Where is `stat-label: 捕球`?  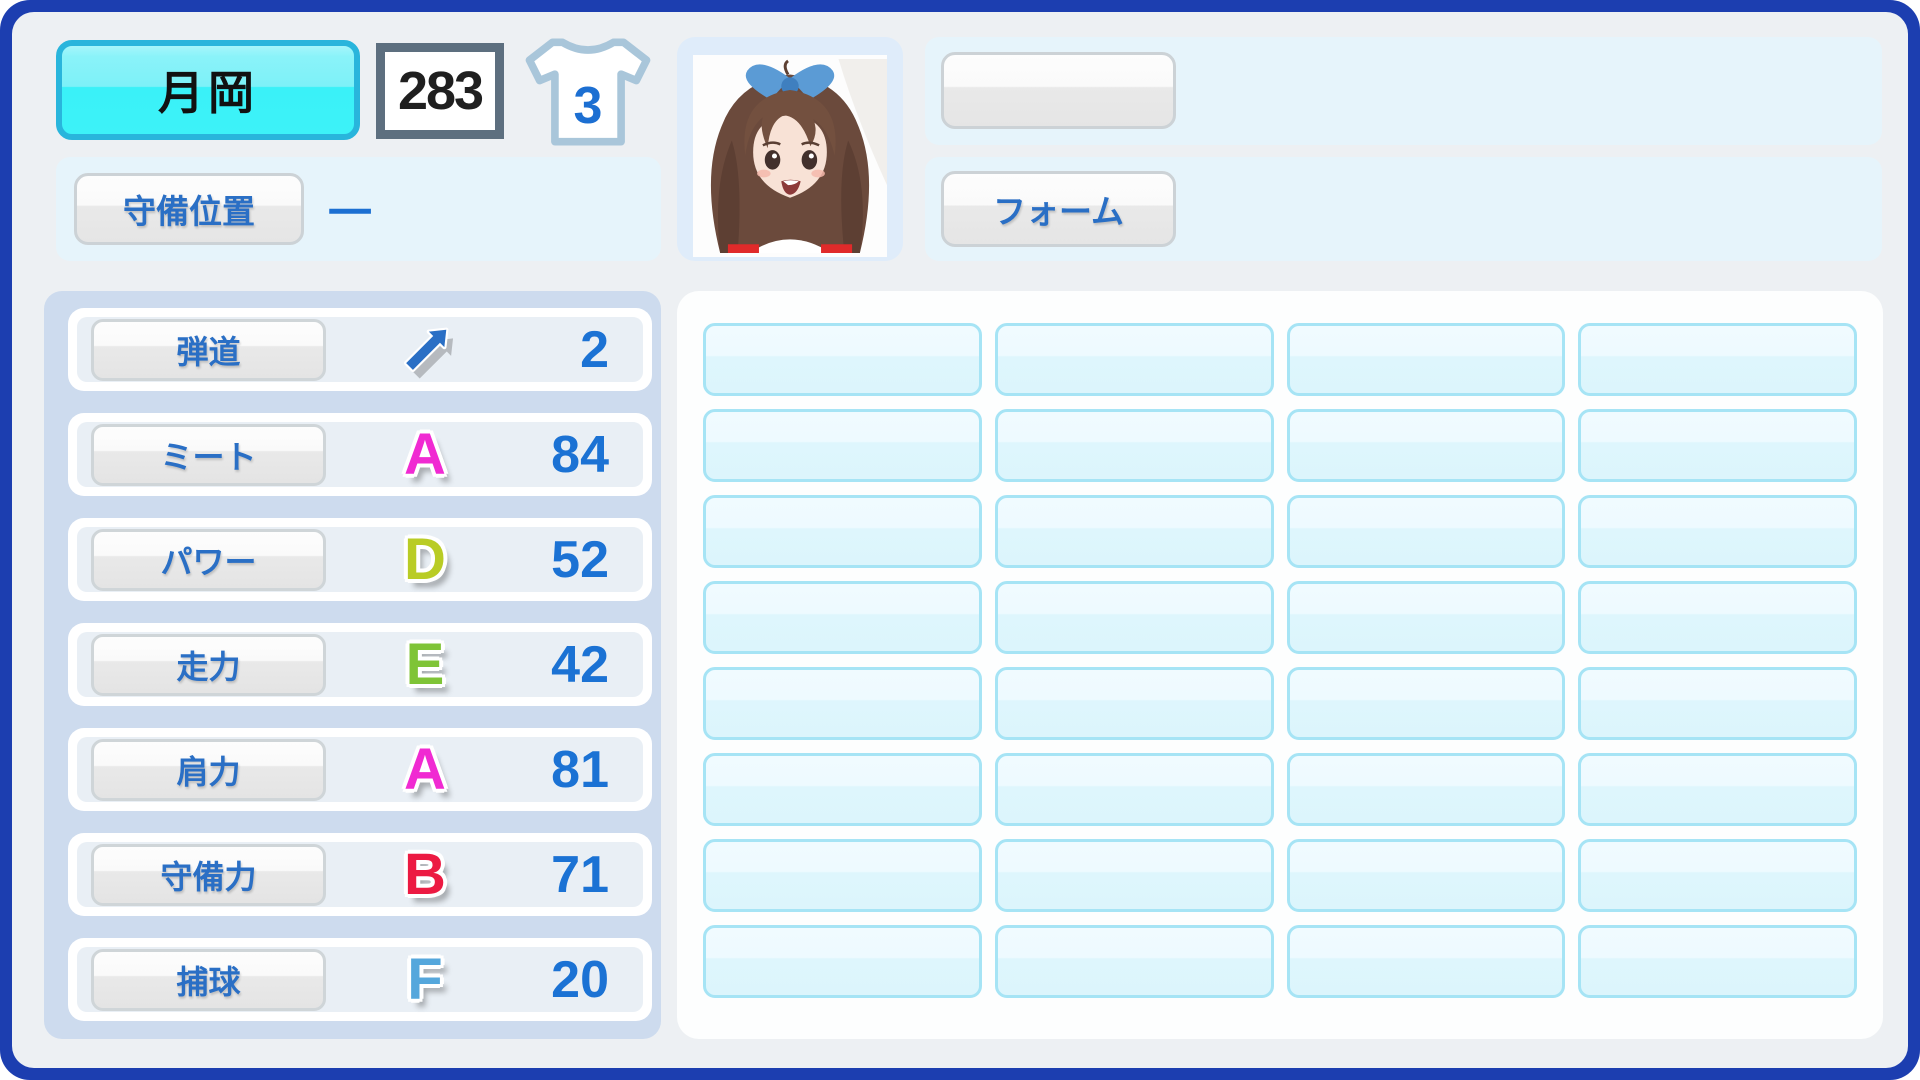 stat-label: 捕球 is located at coordinates (208, 981).